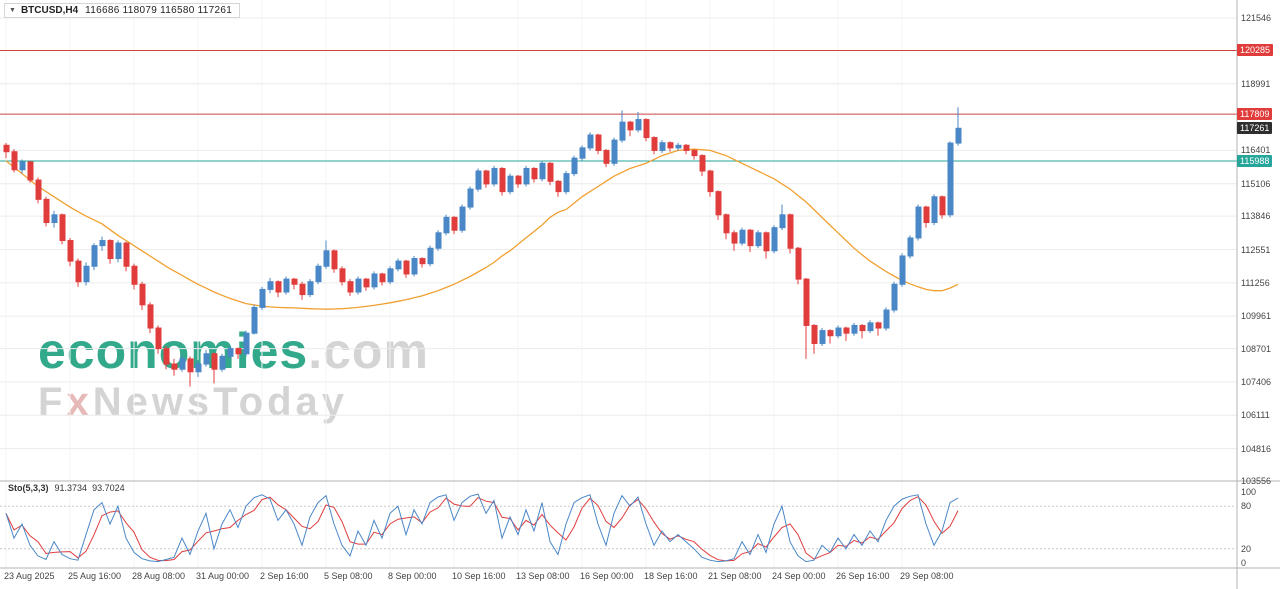  I want to click on price-axis-label: 104816, so click(1256, 448).